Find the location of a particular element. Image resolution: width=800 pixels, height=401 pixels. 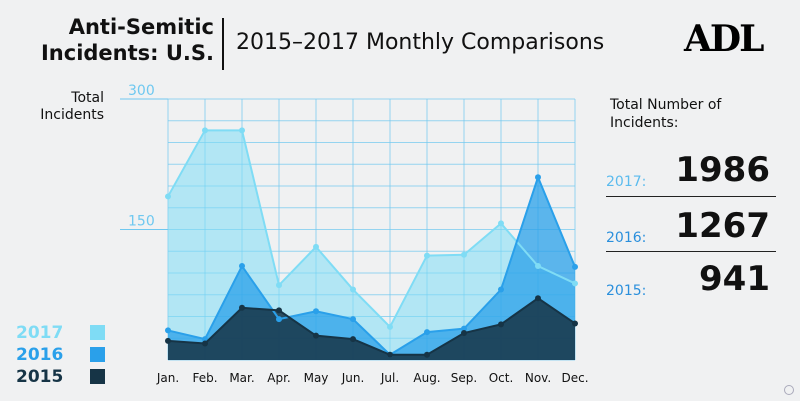

point-2016-May is located at coordinates (316, 311).